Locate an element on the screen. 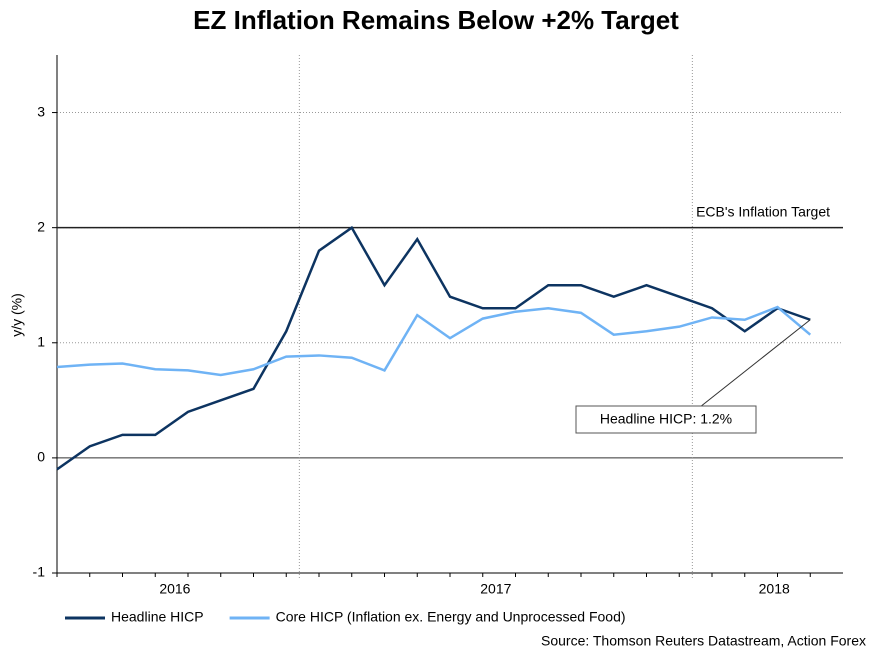 This screenshot has width=872, height=659. y-tick-label: 0 is located at coordinates (41, 457).